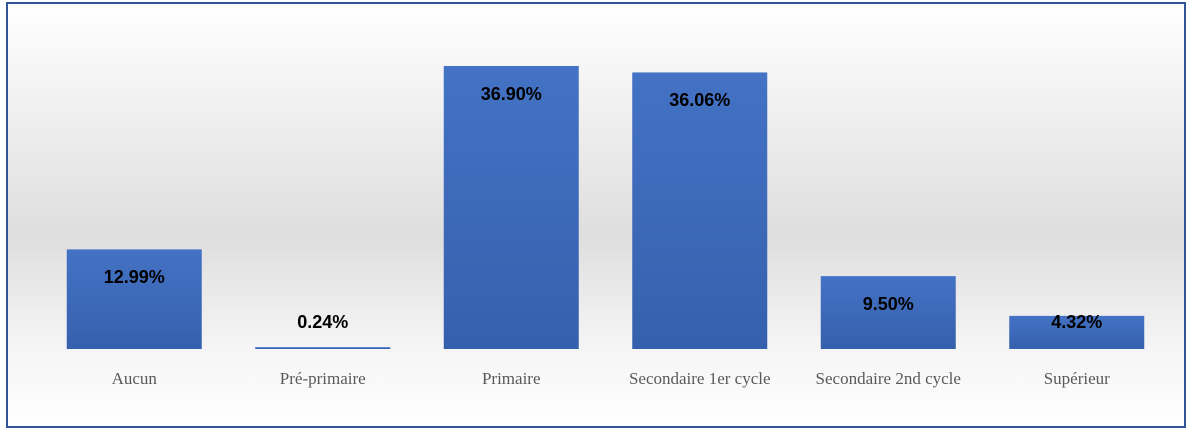 The image size is (1192, 432). What do you see at coordinates (1076, 322) in the screenshot?
I see `data-label: 4.32%` at bounding box center [1076, 322].